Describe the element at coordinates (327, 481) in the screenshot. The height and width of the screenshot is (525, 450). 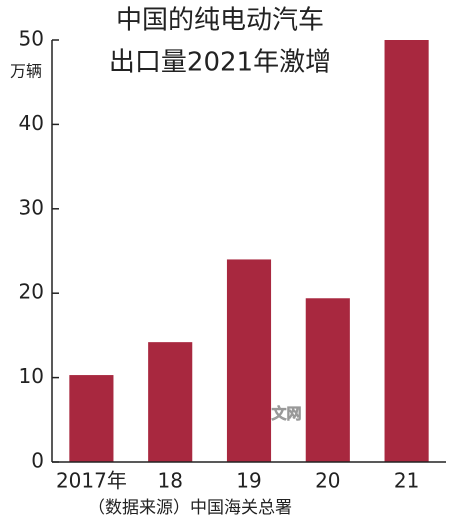
I see `x-tick-label: 20` at that location.